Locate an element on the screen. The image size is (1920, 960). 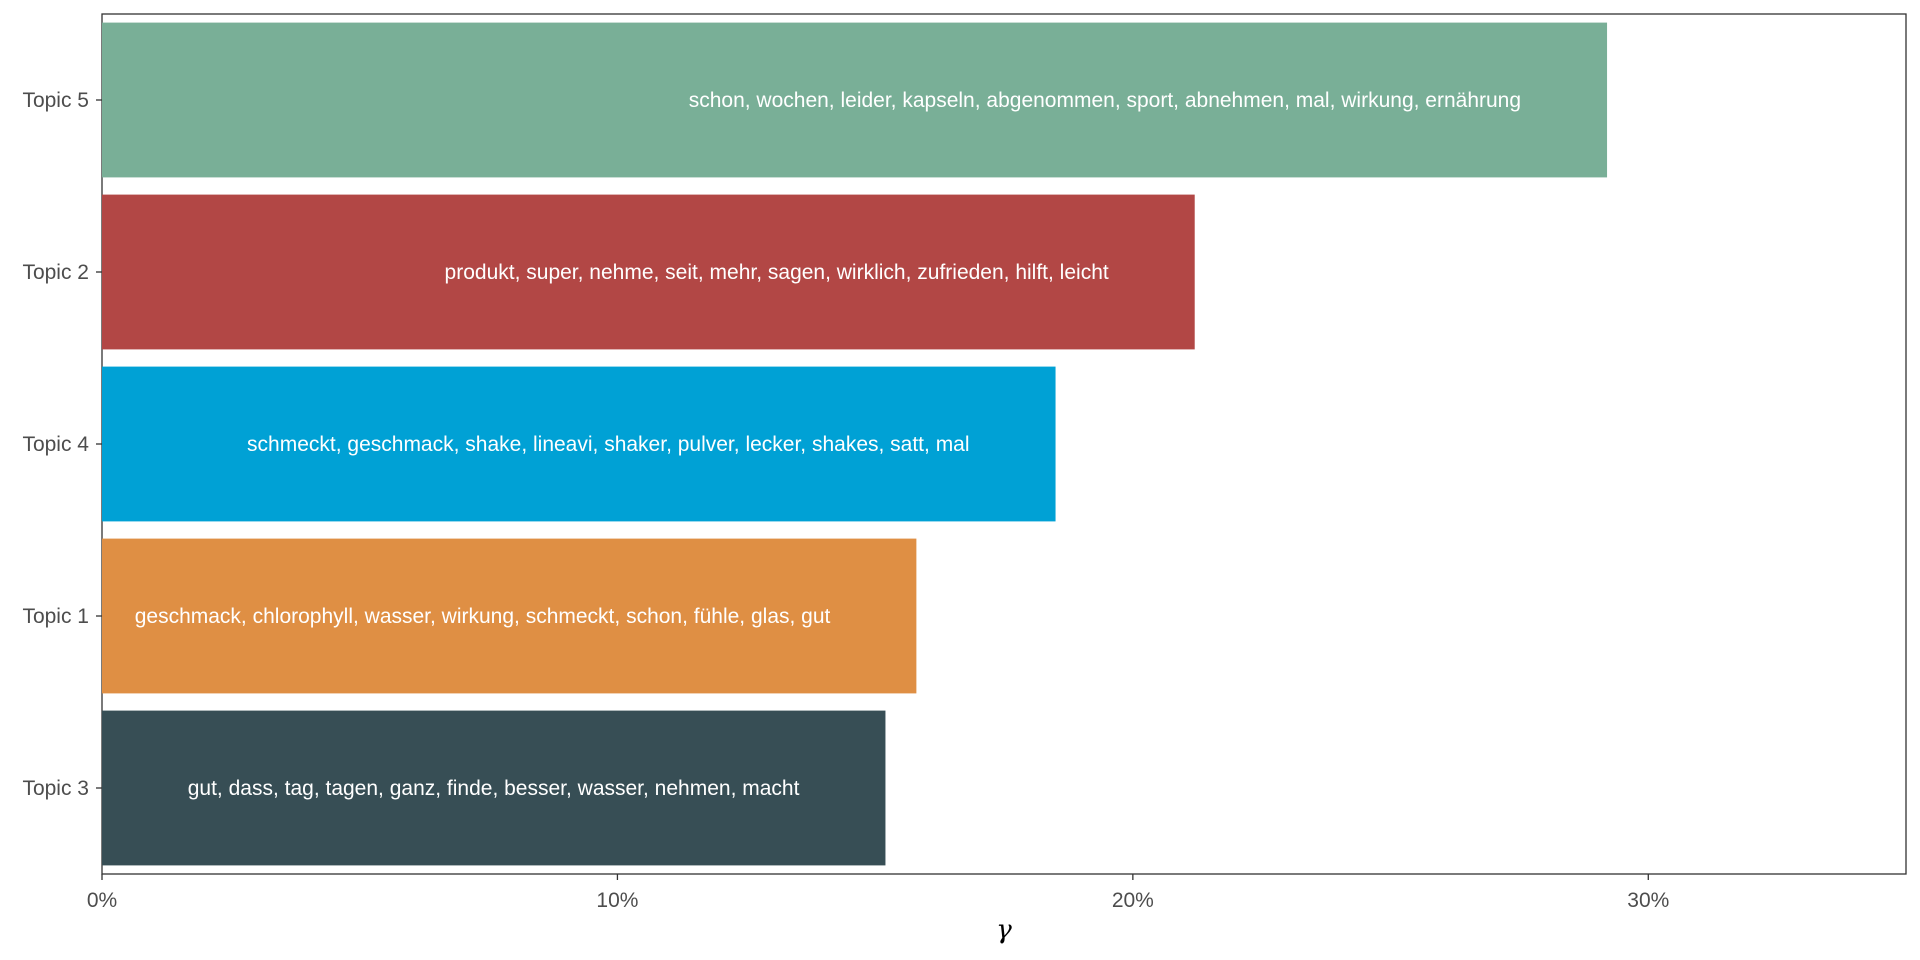
y-tick-label-topic-3: Topic 3 is located at coordinates (55, 788).